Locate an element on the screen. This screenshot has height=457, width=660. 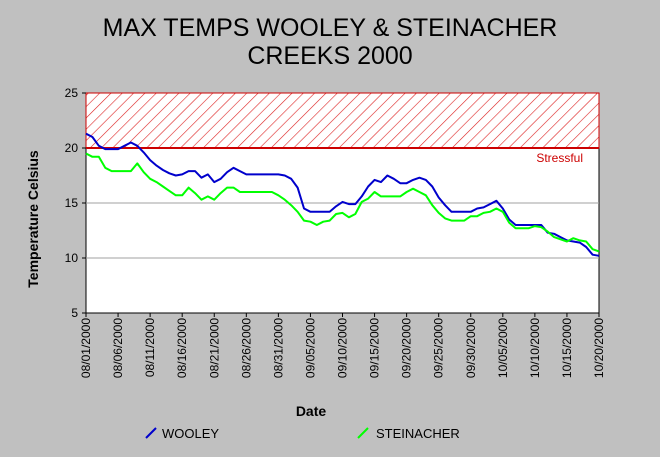
legend-swatch-wooley is located at coordinates (151, 433).